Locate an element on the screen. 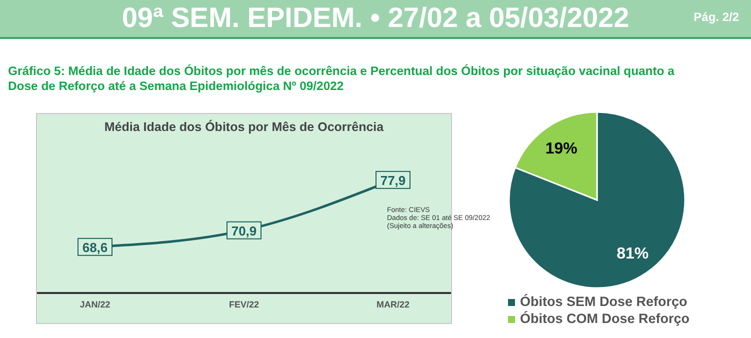  pie-slice is located at coordinates (597, 200).